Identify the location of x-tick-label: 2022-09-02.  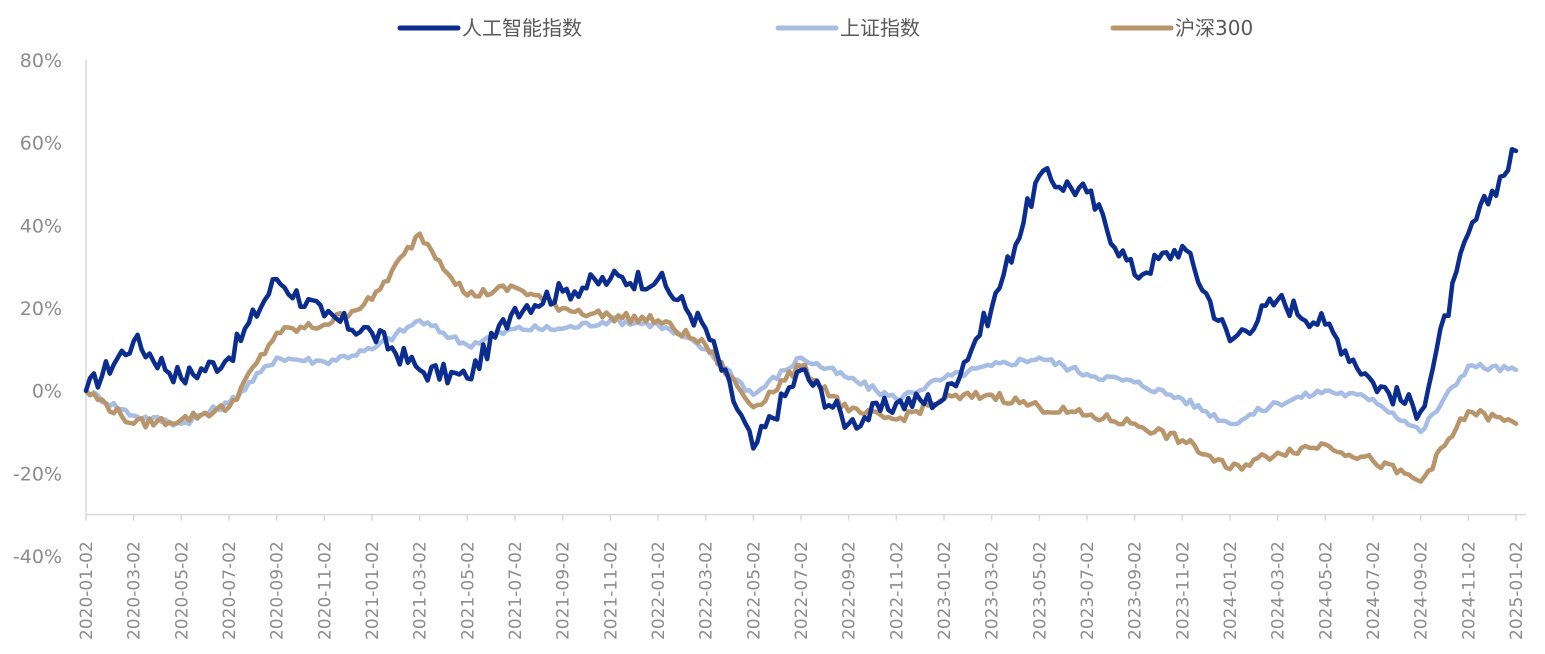
(850, 590).